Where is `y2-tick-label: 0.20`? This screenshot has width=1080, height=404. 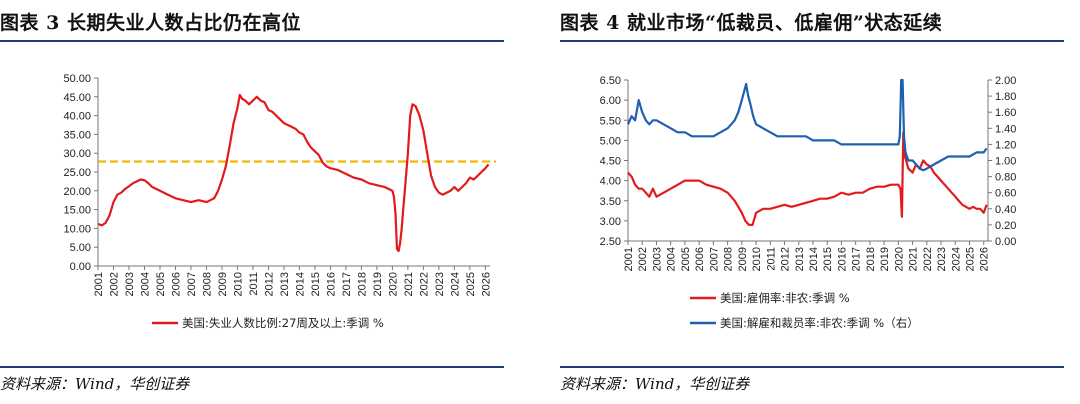 y2-tick-label: 0.20 is located at coordinates (1005, 226).